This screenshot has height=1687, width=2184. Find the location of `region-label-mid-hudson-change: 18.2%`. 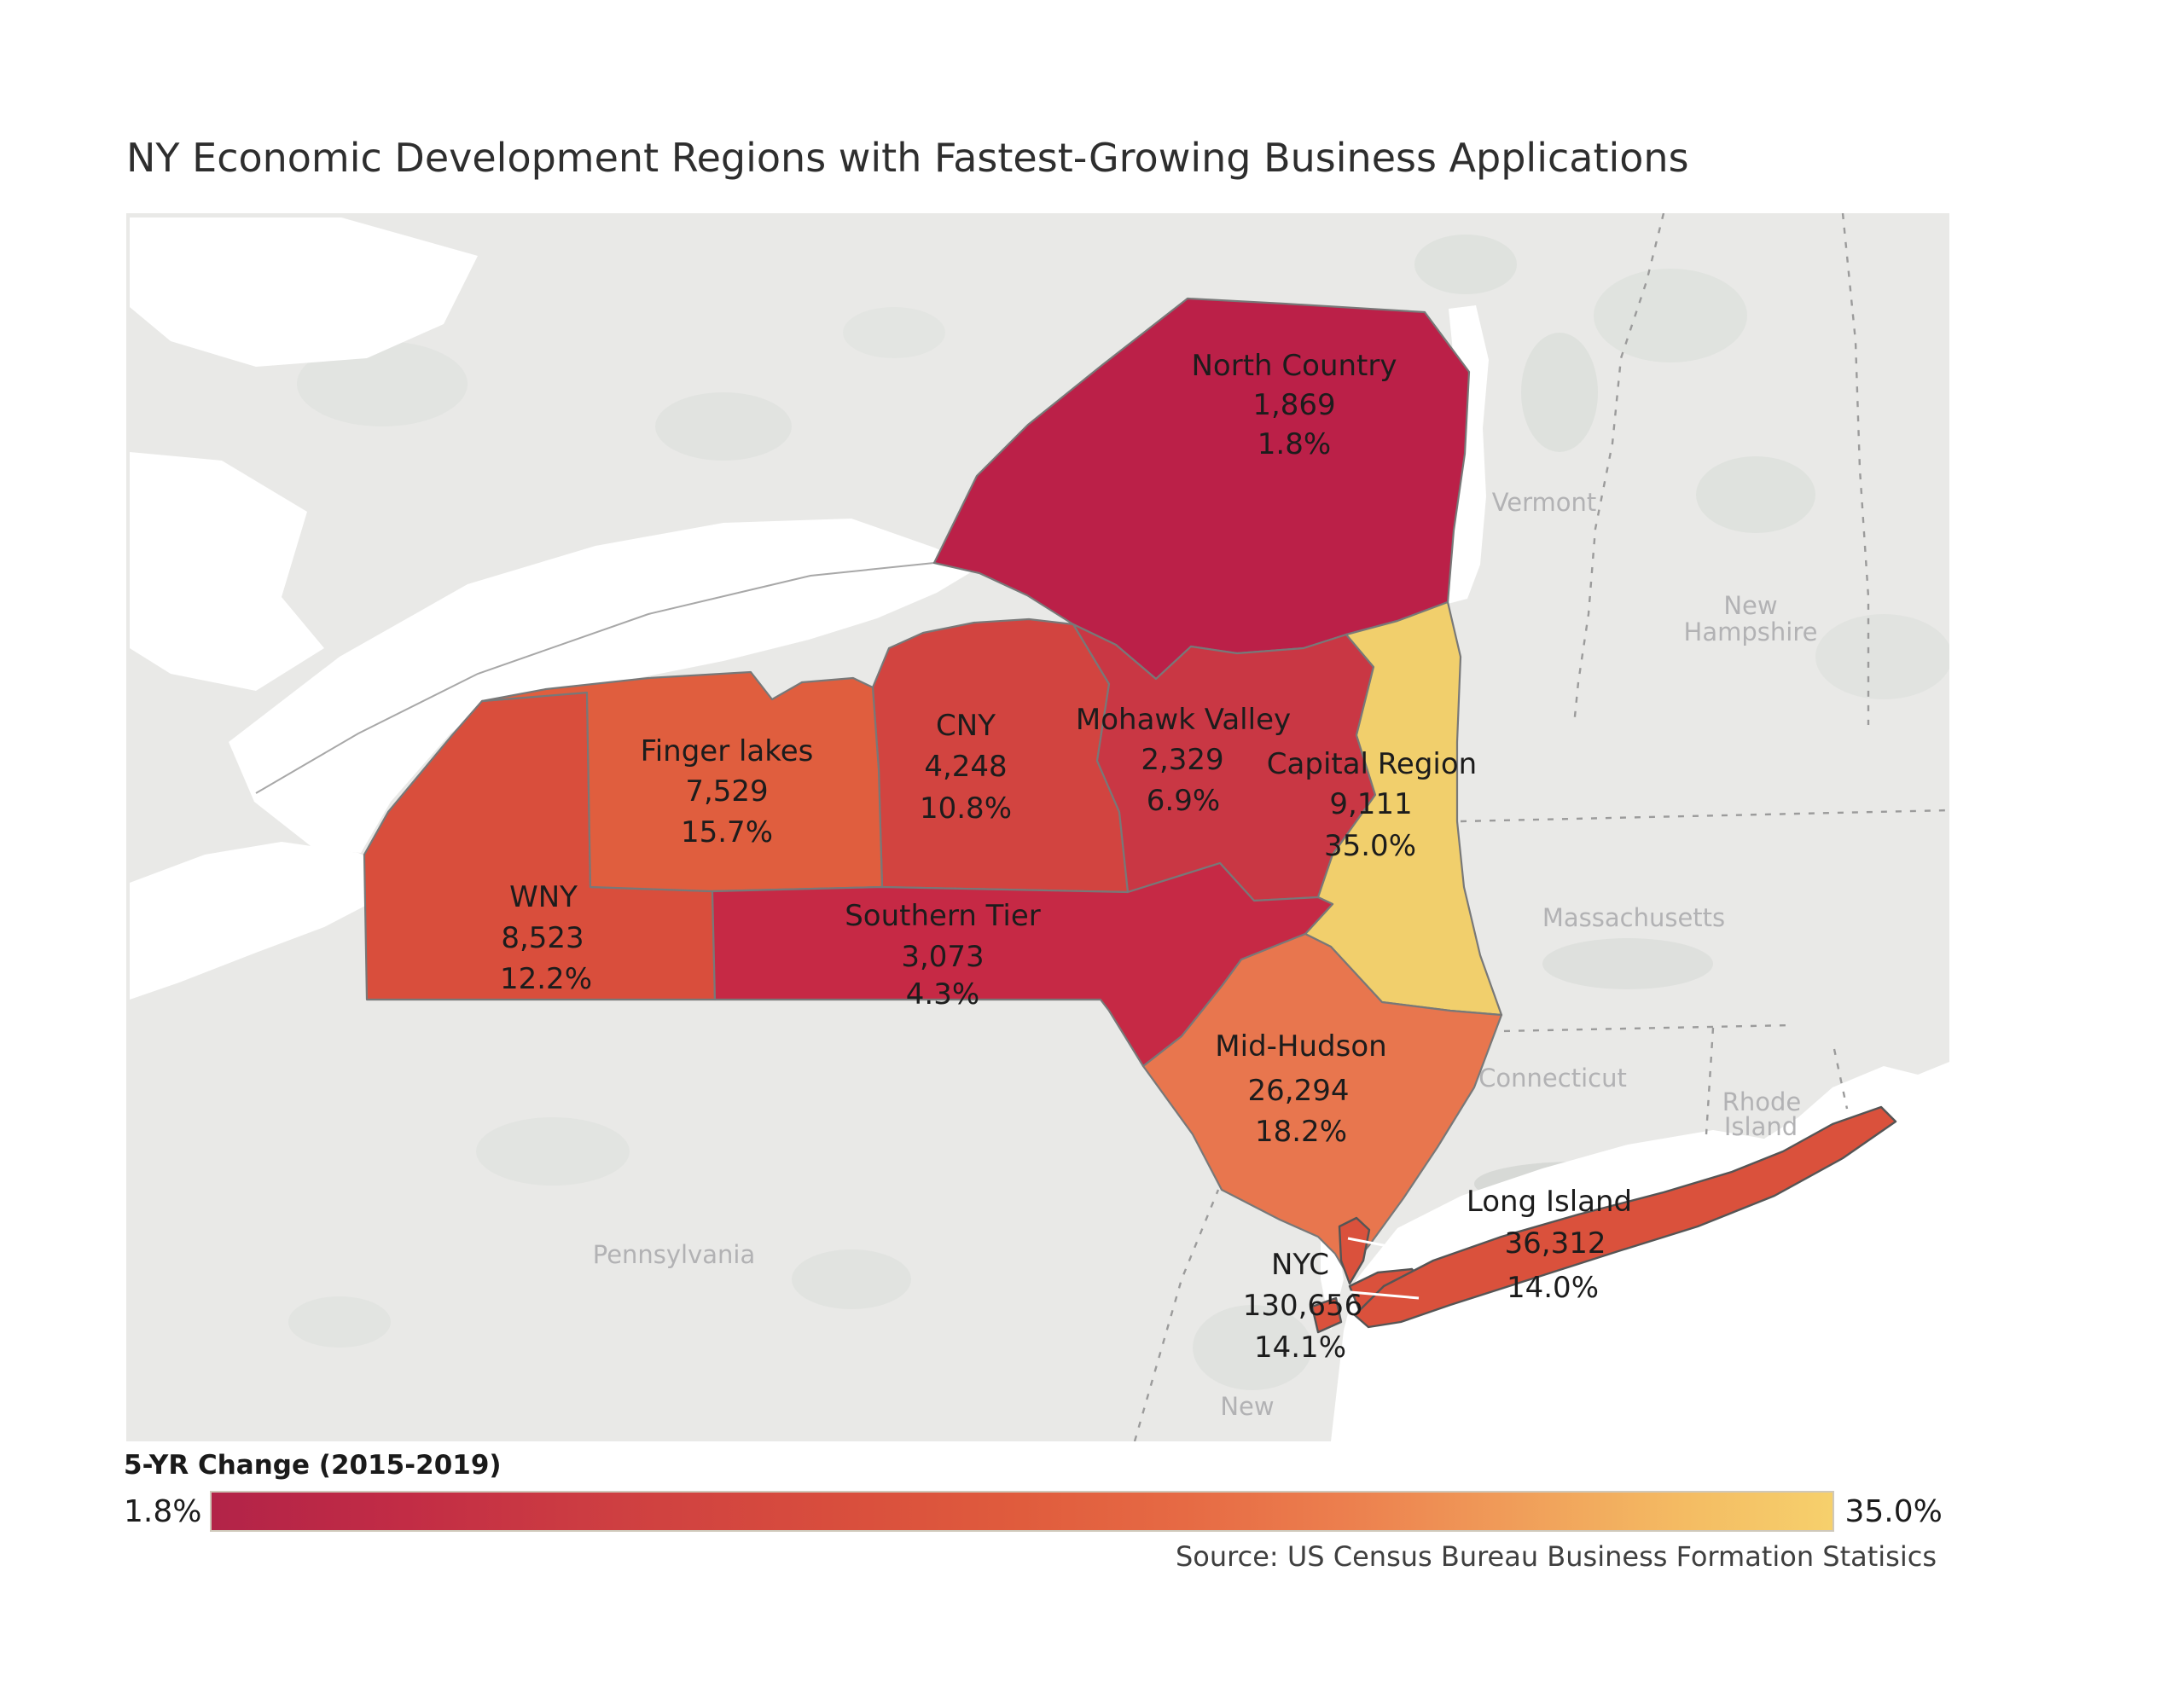

region-label-mid-hudson-change: 18.2% is located at coordinates (1301, 1132).